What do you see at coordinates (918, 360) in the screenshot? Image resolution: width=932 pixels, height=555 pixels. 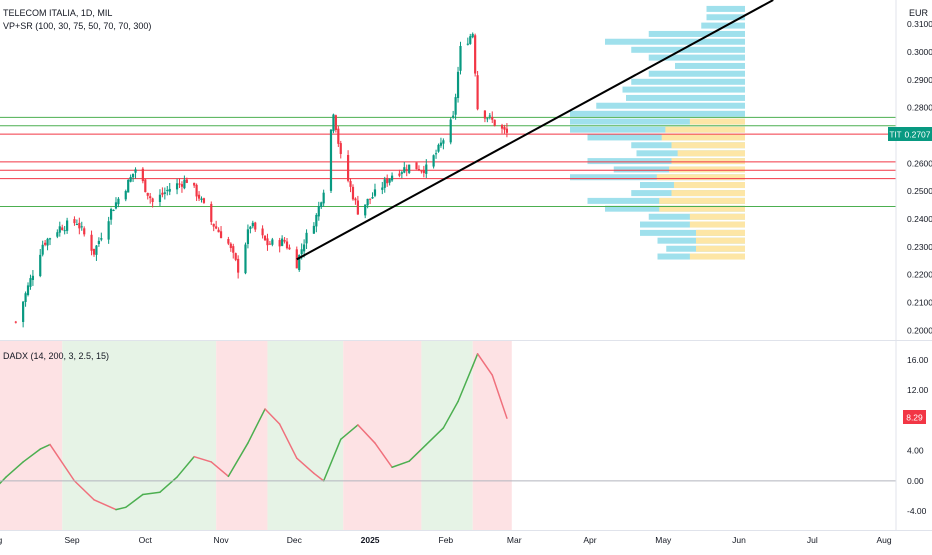 I see `oscillator-tick-label: 16.00` at bounding box center [918, 360].